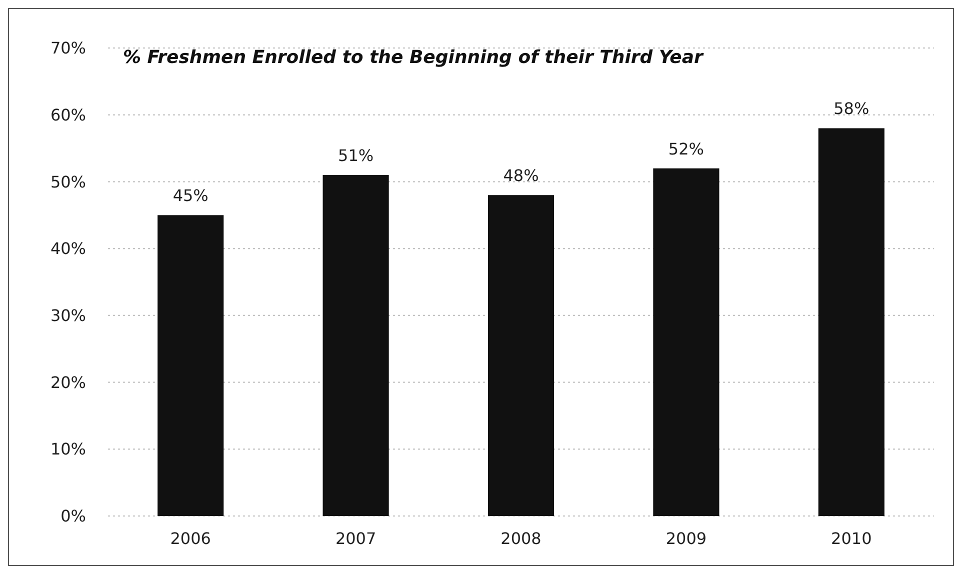 The image size is (962, 574). Describe the element at coordinates (68, 382) in the screenshot. I see `y-tick-label: 20%` at that location.